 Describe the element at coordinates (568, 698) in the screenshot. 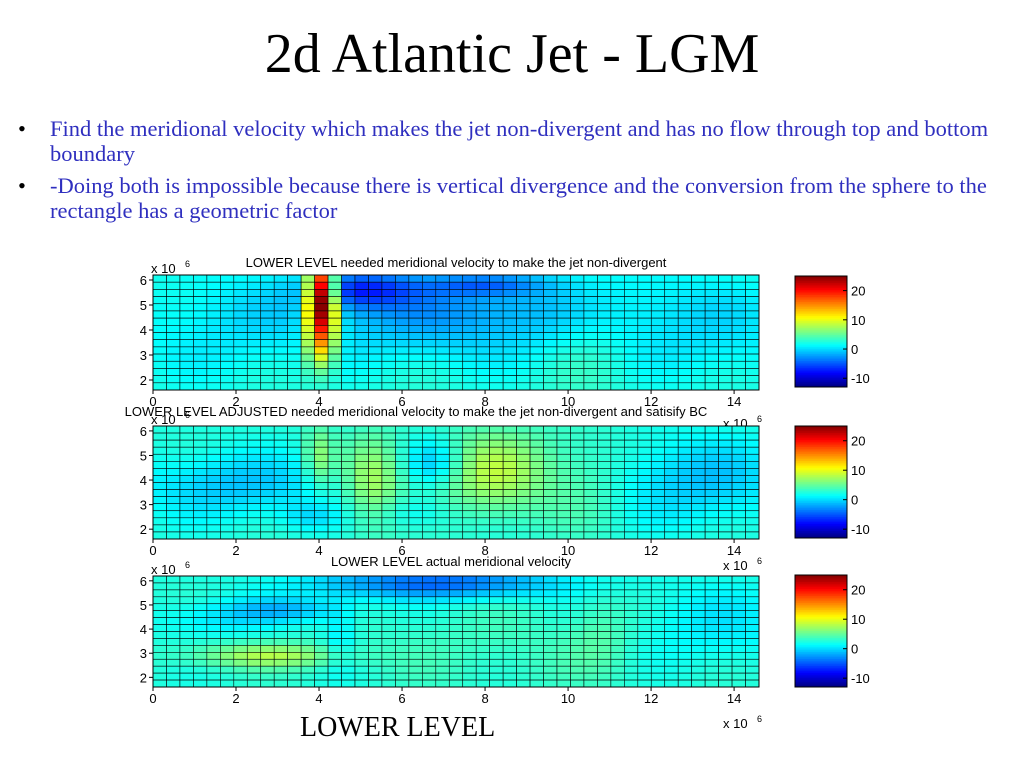

I see `x-tick-label: 10` at that location.